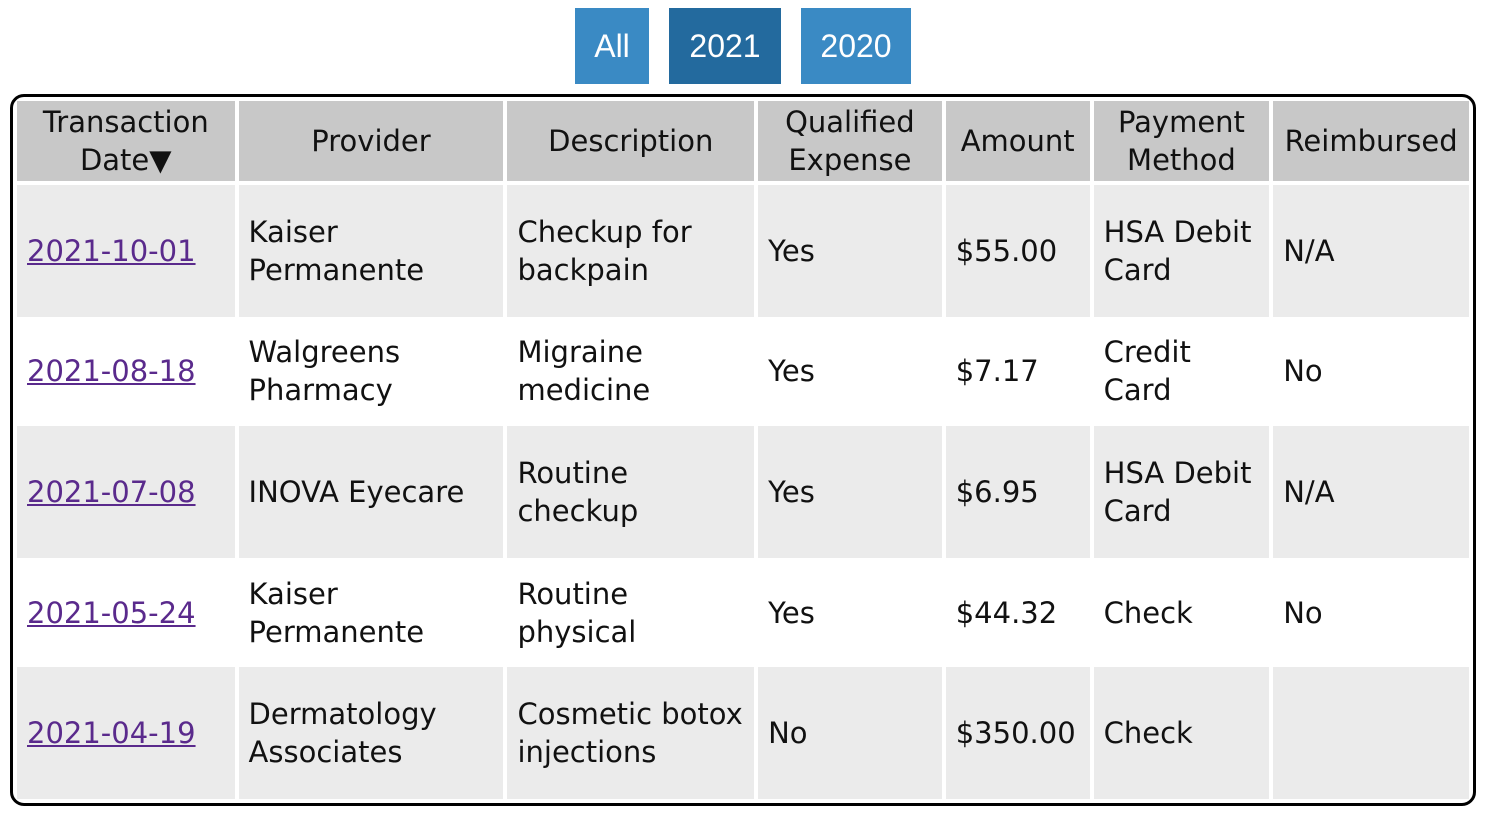 The image size is (1486, 818). What do you see at coordinates (631, 141) in the screenshot?
I see `header-description: Description` at bounding box center [631, 141].